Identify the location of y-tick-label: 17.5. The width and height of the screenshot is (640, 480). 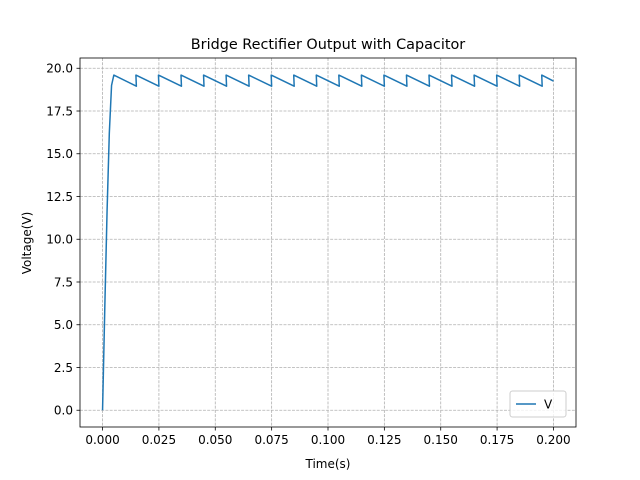
(59, 111).